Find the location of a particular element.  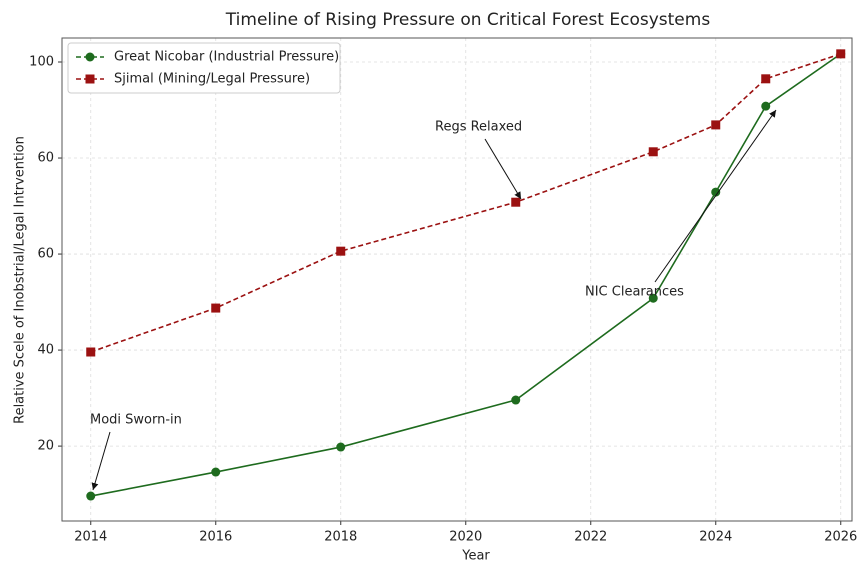

annotation: Modi Sworn-in is located at coordinates (136, 420).